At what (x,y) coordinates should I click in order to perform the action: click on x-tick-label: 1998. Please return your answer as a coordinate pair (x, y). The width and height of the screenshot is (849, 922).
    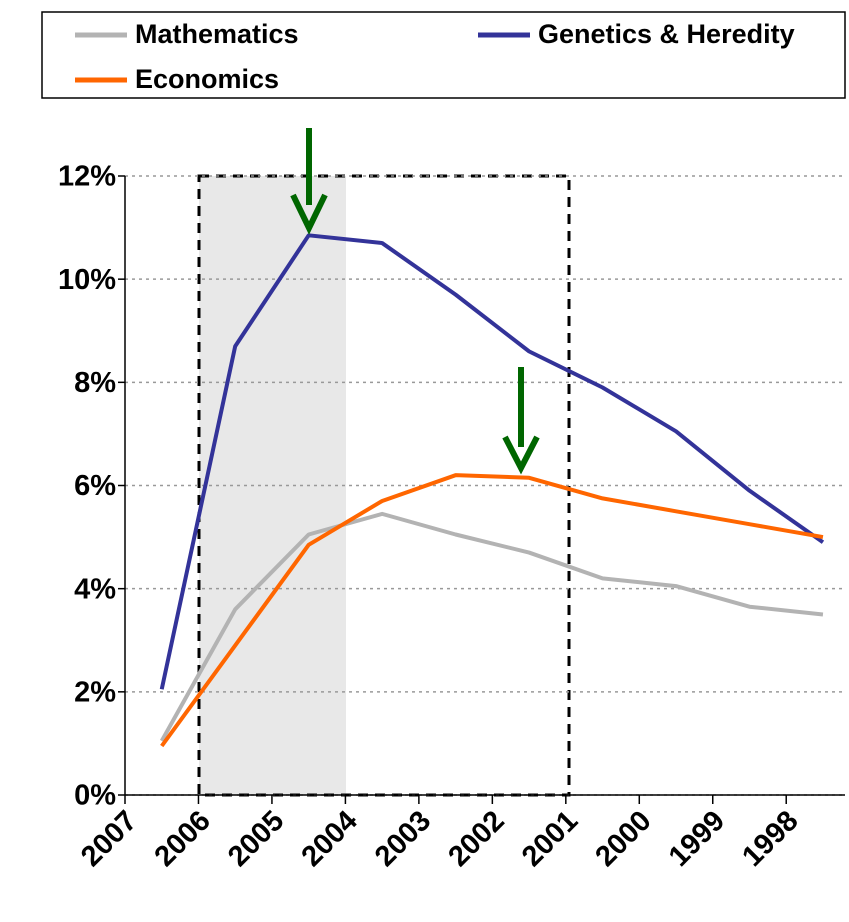
    Looking at the image, I should click on (770, 839).